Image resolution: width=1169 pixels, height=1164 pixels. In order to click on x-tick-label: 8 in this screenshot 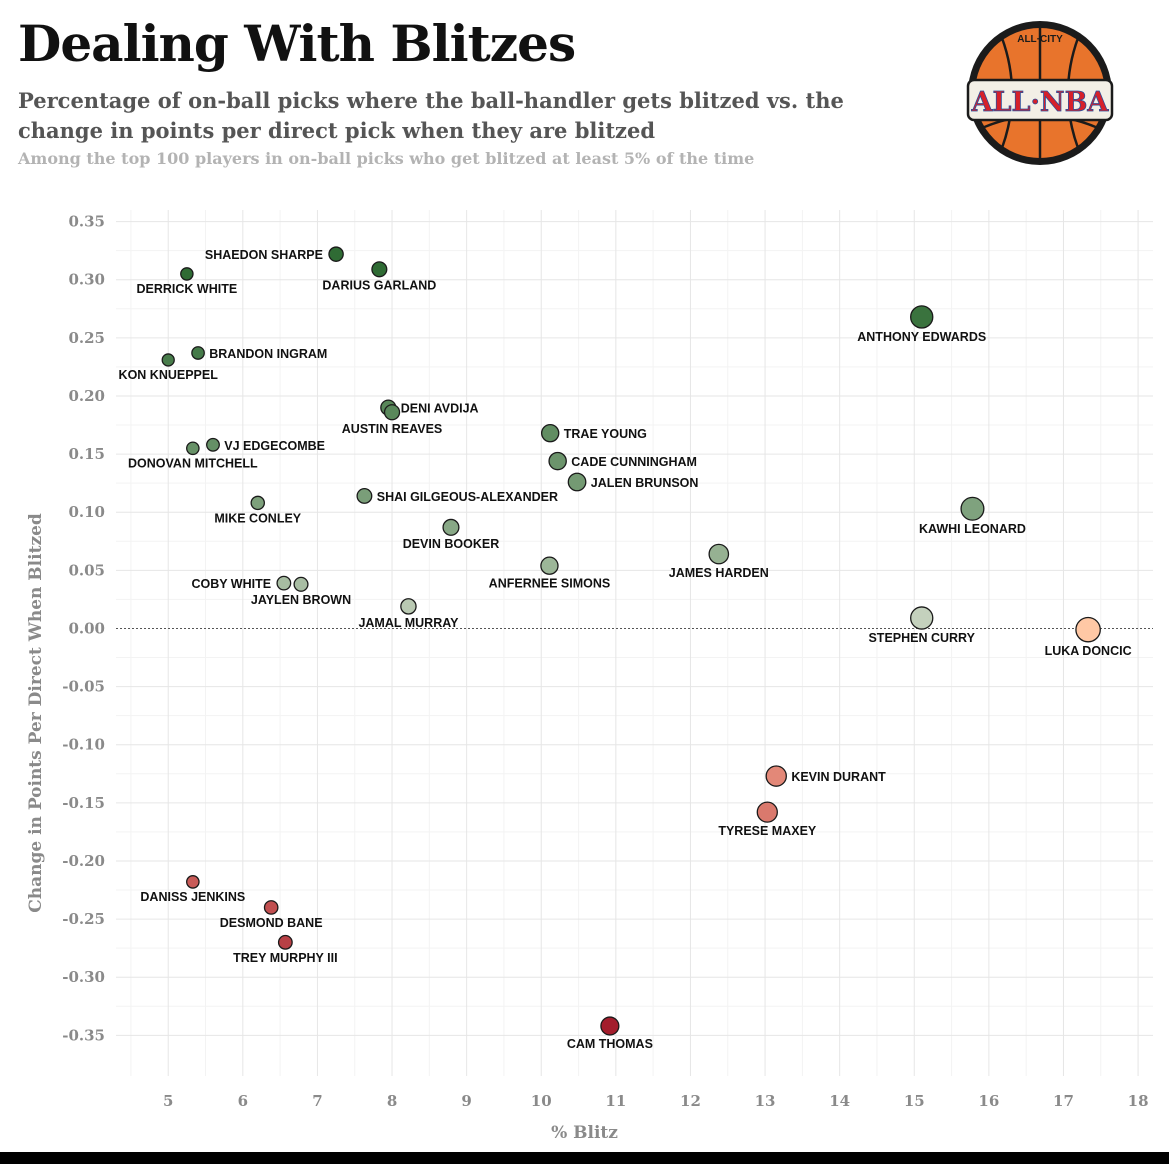, I will do `click(392, 1101)`.